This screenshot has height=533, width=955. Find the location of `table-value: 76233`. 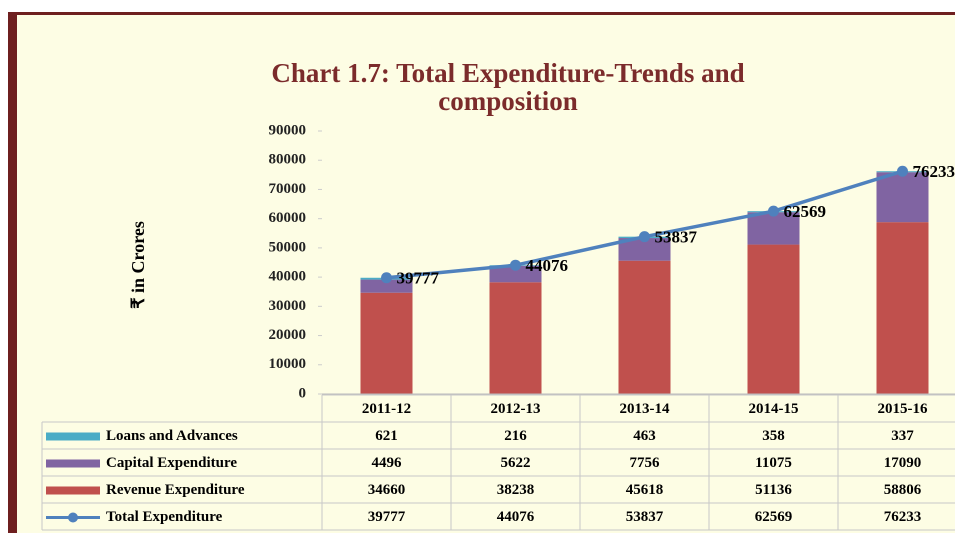

table-value: 76233 is located at coordinates (903, 517).